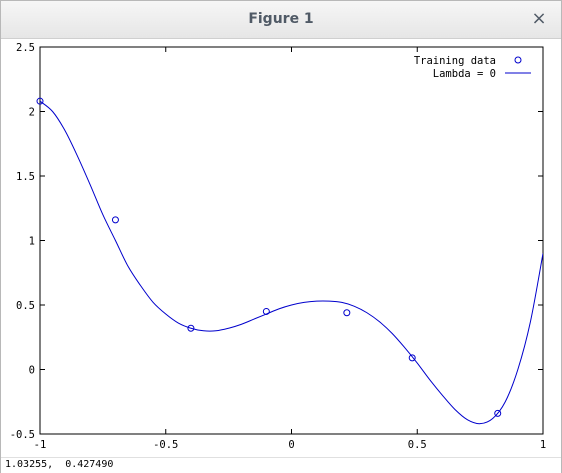  What do you see at coordinates (417, 445) in the screenshot?
I see `x-tick-label: 0.5` at bounding box center [417, 445].